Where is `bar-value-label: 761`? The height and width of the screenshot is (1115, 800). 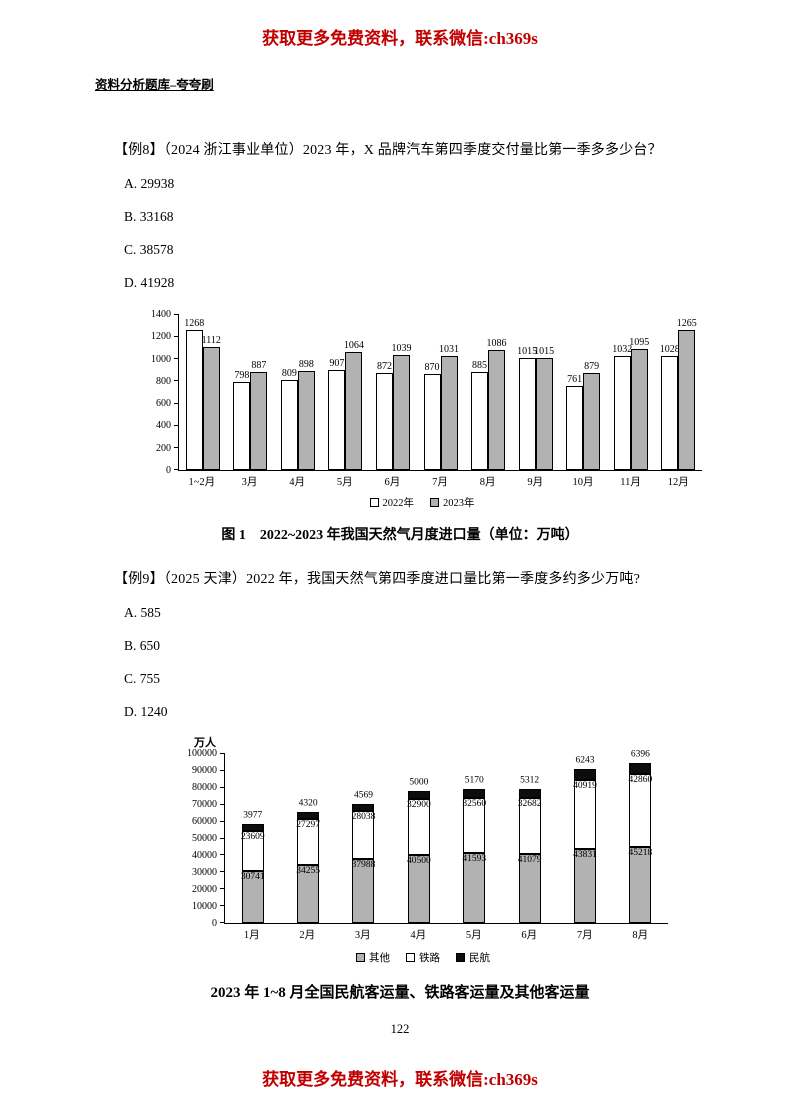
bar-value-label: 761 is located at coordinates (575, 379).